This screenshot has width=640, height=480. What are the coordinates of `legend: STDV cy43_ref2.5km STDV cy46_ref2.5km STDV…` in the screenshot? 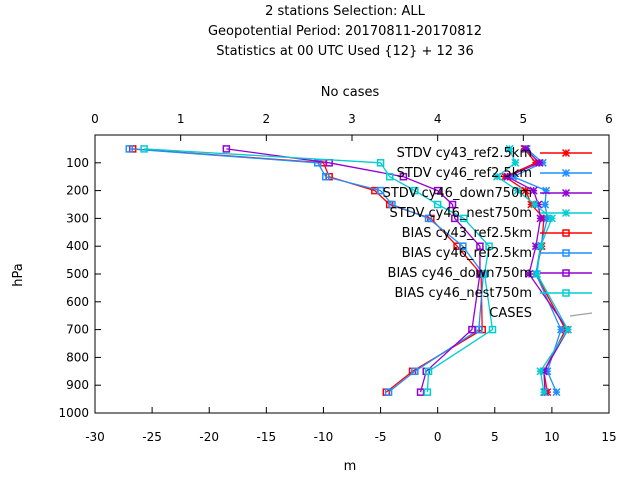 It's located at (488, 233).